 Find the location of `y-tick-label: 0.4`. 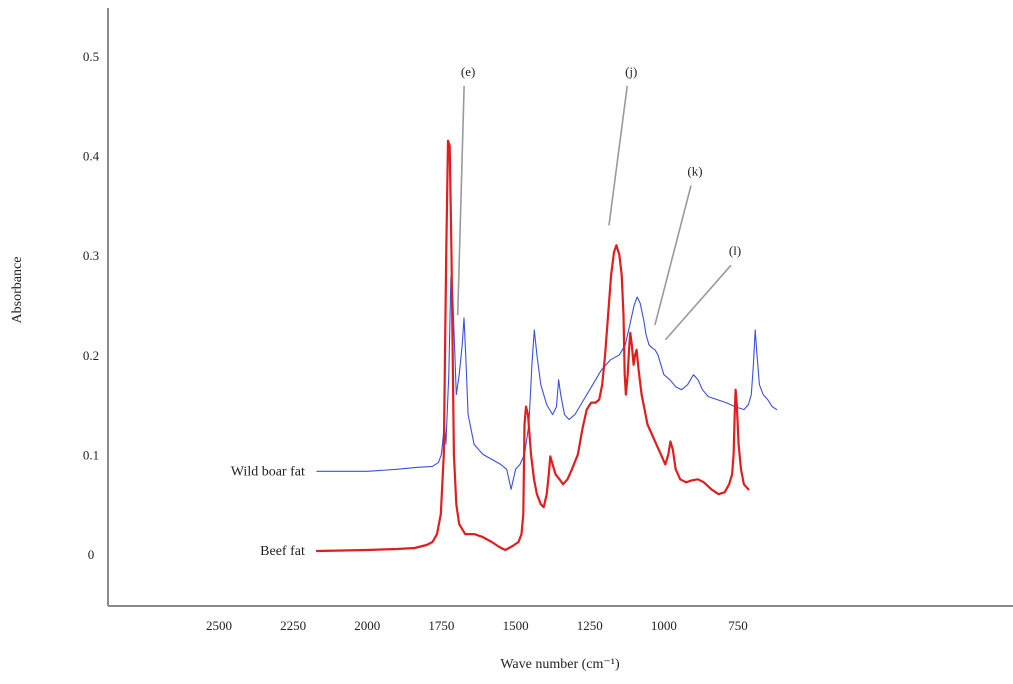

y-tick-label: 0.4 is located at coordinates (91, 156).